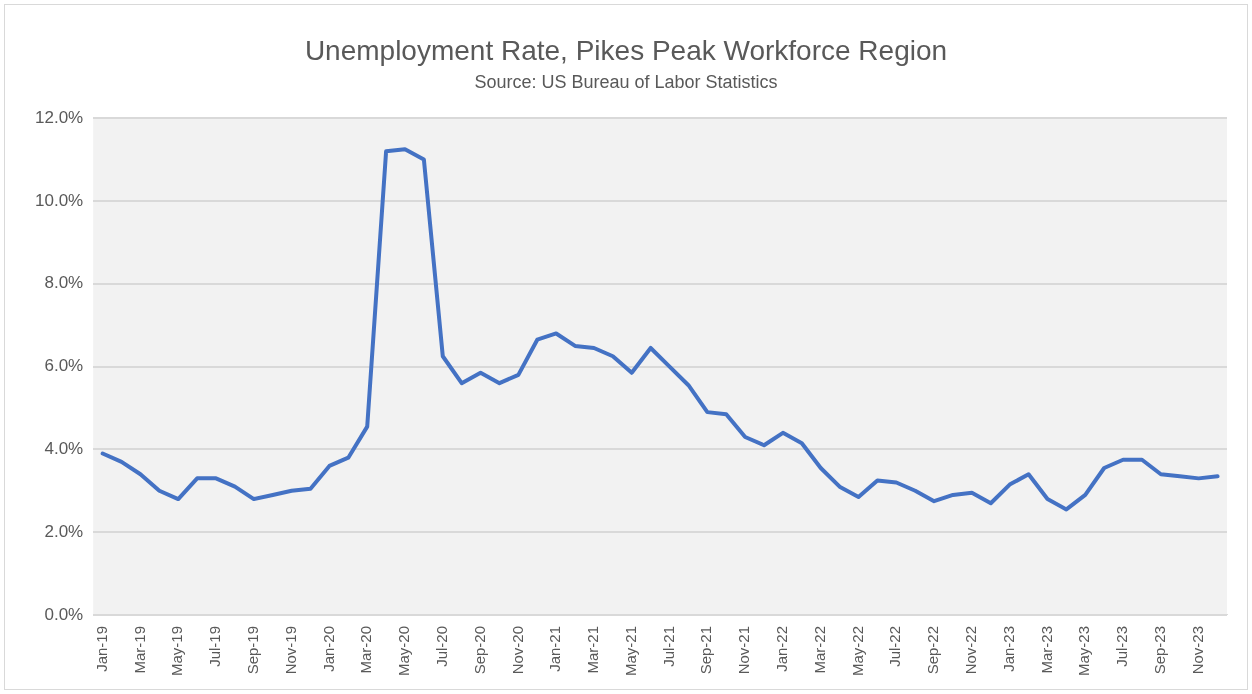 Image resolution: width=1252 pixels, height=694 pixels. I want to click on x-tick-label: Sep-21, so click(706, 650).